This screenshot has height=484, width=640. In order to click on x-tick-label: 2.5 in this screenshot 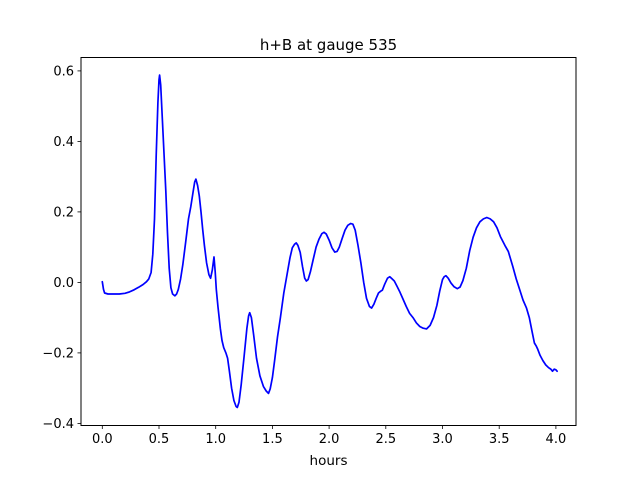, I will do `click(385, 439)`.